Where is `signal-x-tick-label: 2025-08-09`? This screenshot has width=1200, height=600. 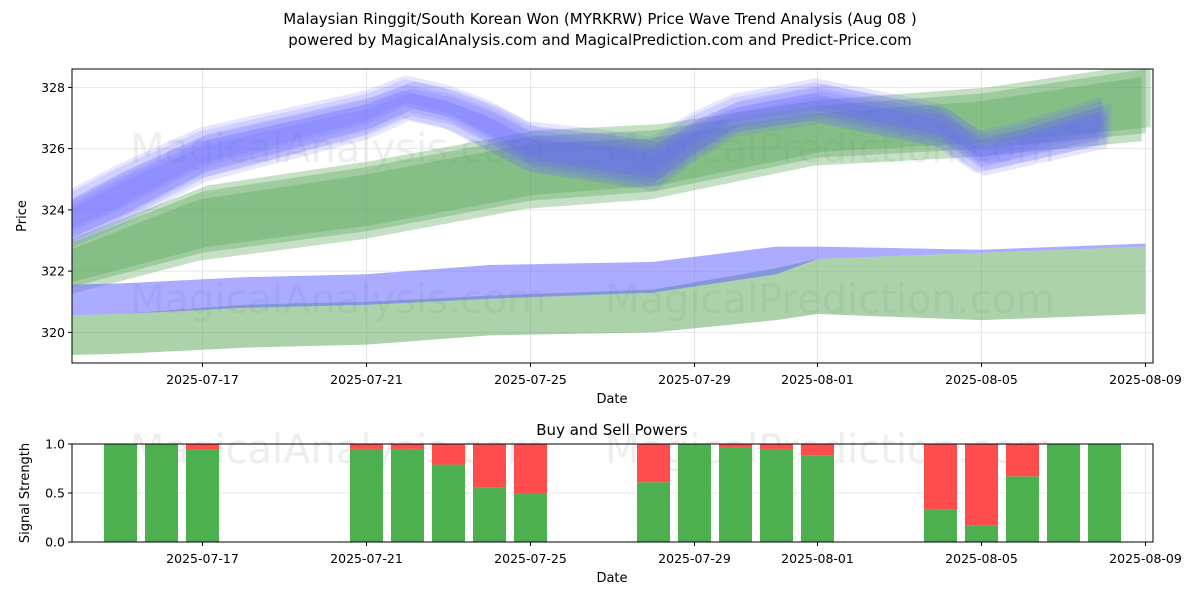 signal-x-tick-label: 2025-08-09 is located at coordinates (1145, 558).